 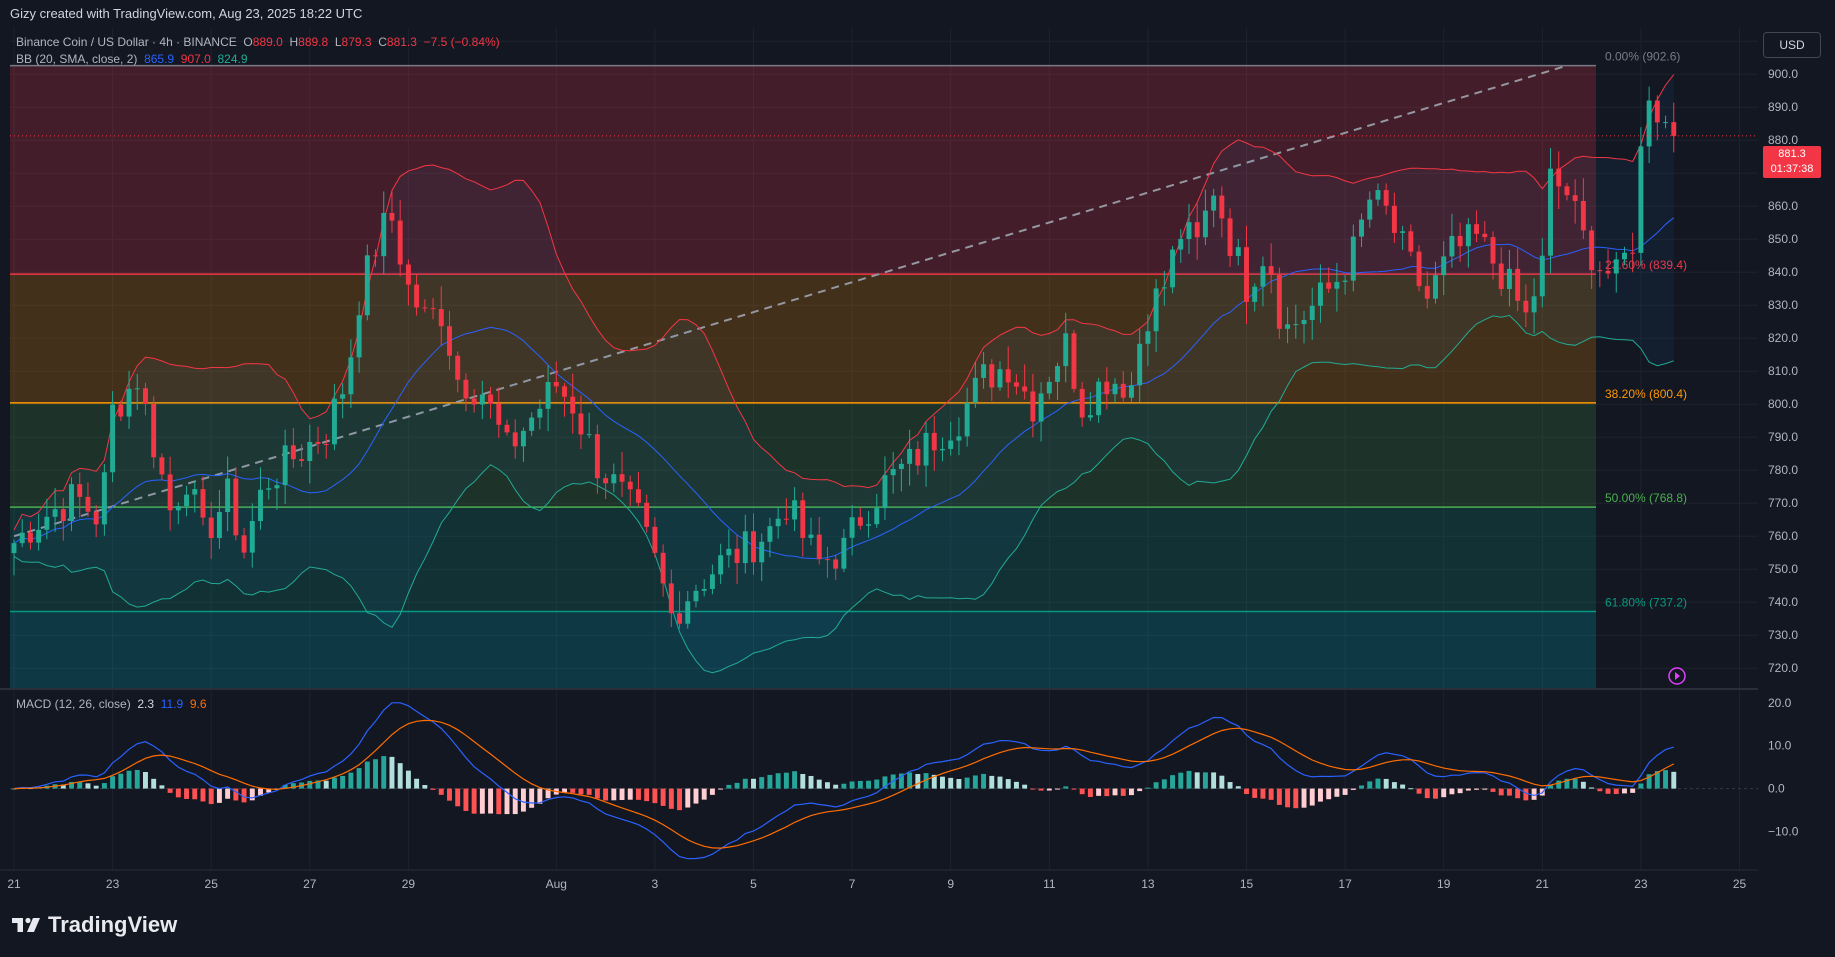 I want to click on price-tick-label: 840.0, so click(x=1783, y=272).